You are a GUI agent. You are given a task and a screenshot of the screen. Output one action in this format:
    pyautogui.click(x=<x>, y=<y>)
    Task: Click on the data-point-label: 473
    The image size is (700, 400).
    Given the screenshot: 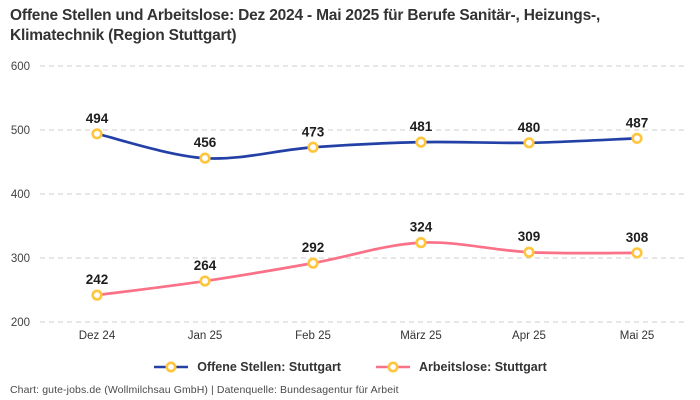 What is the action you would take?
    pyautogui.click(x=313, y=131)
    